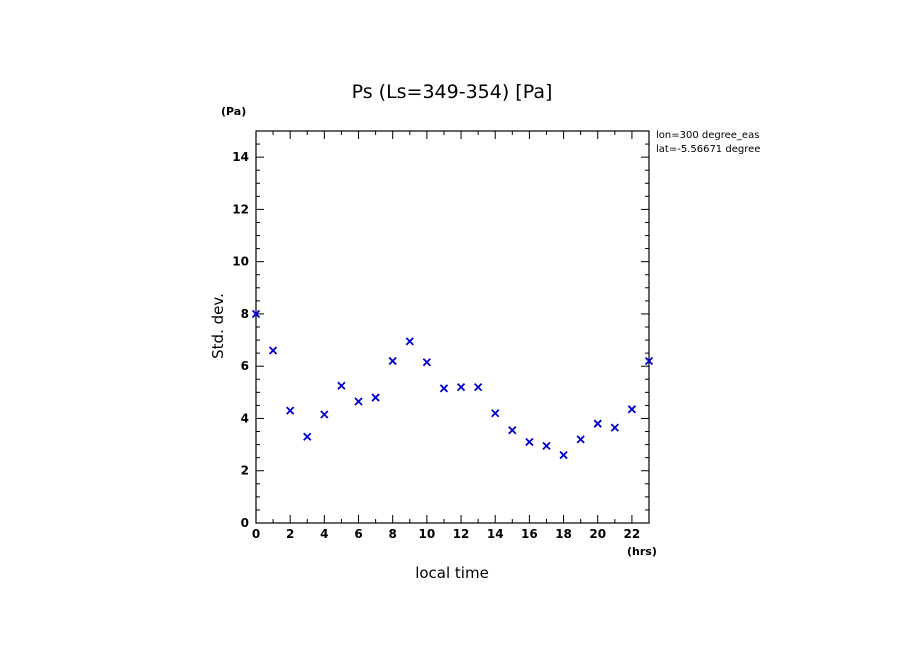 This screenshot has height=654, width=904. Describe the element at coordinates (427, 534) in the screenshot. I see `x-tick-label: 10` at that location.